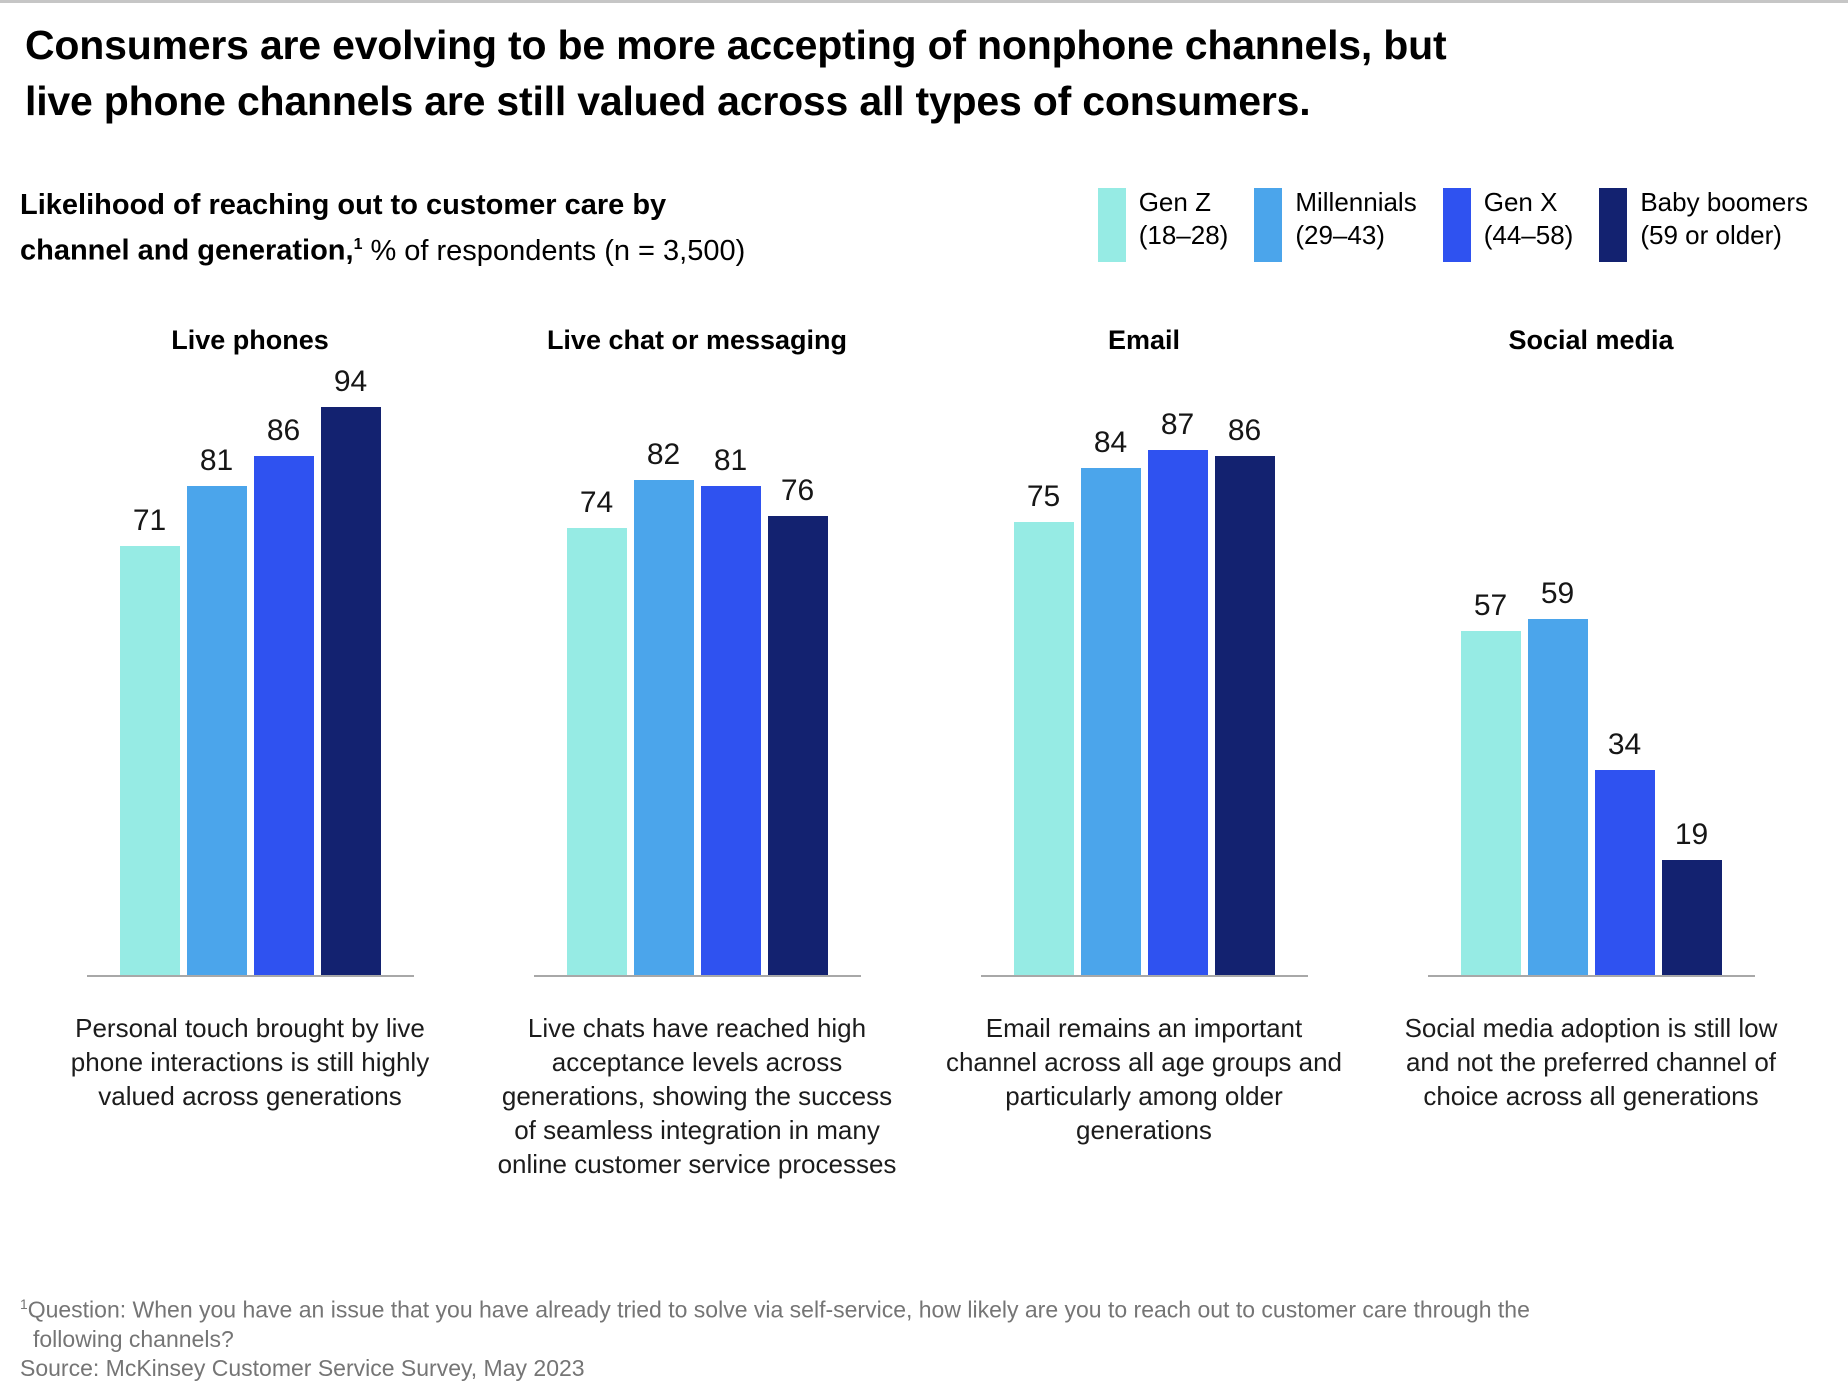 The width and height of the screenshot is (1848, 1394). What do you see at coordinates (350, 381) in the screenshot?
I see `bar-value-label: 94` at bounding box center [350, 381].